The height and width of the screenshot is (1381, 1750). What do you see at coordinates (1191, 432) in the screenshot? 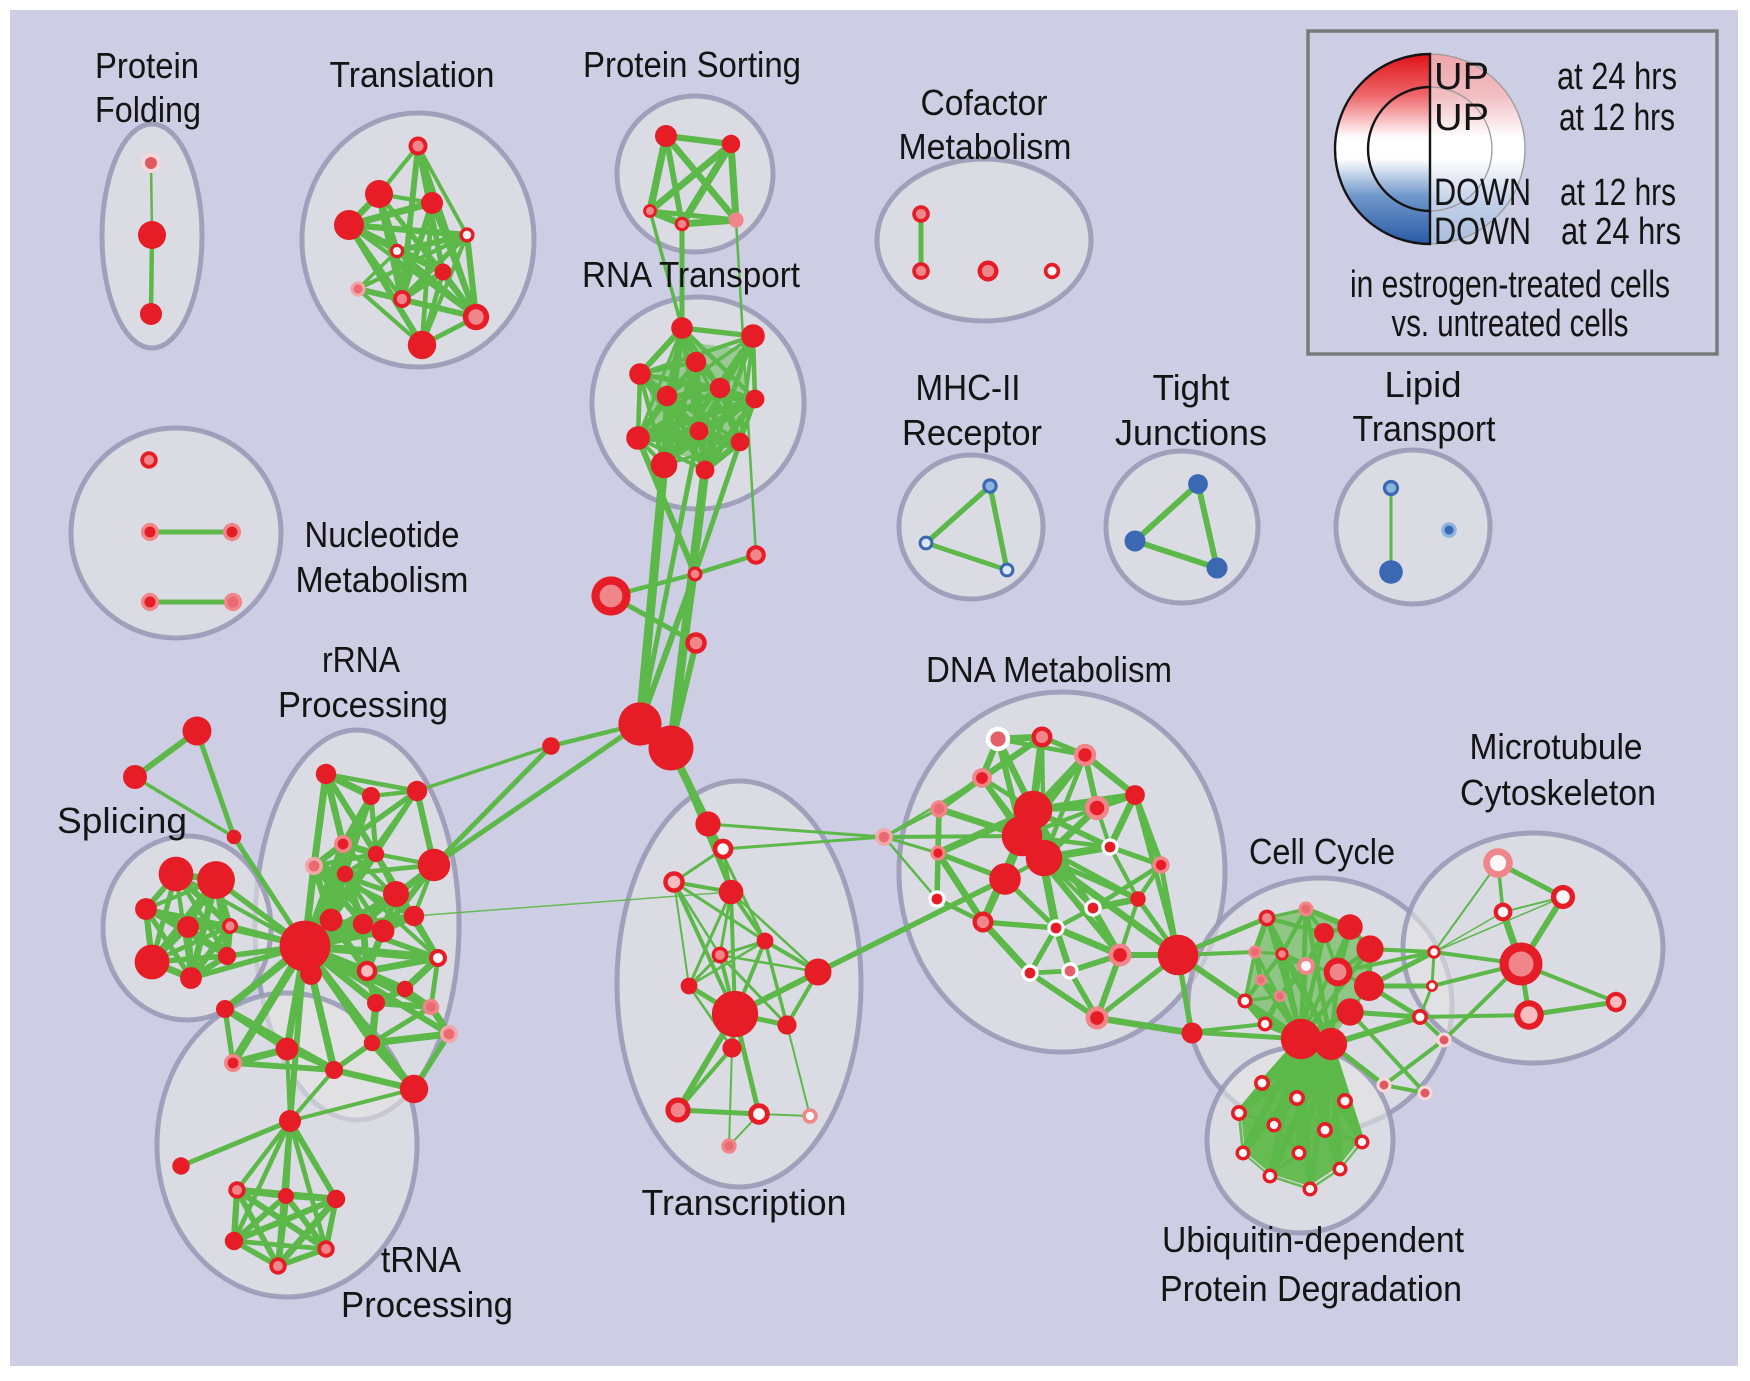
I see `svg-text: Junctions` at bounding box center [1191, 432].